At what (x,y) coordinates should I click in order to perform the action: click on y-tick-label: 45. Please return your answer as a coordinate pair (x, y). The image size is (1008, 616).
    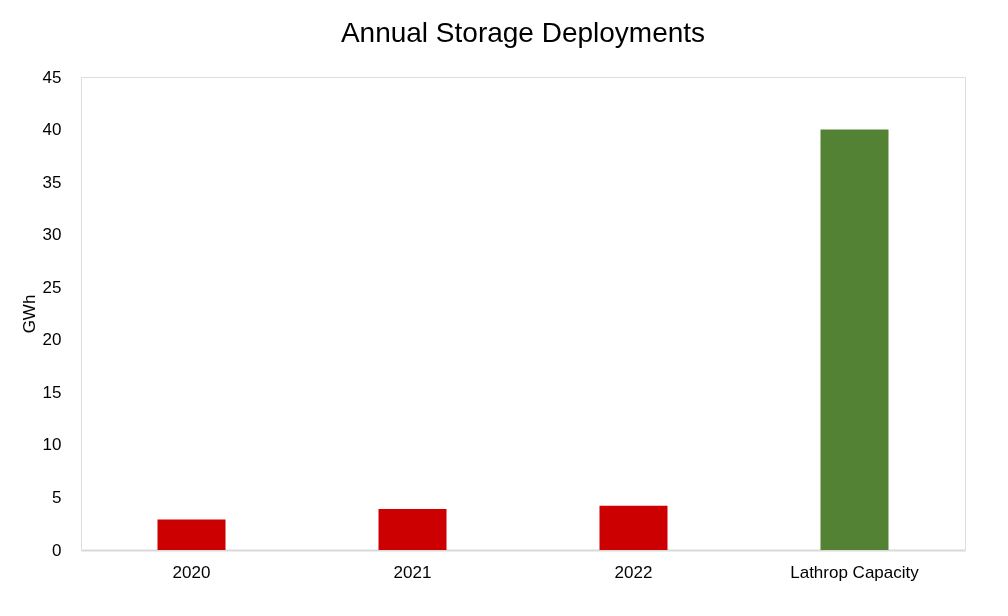
    Looking at the image, I should click on (52, 77).